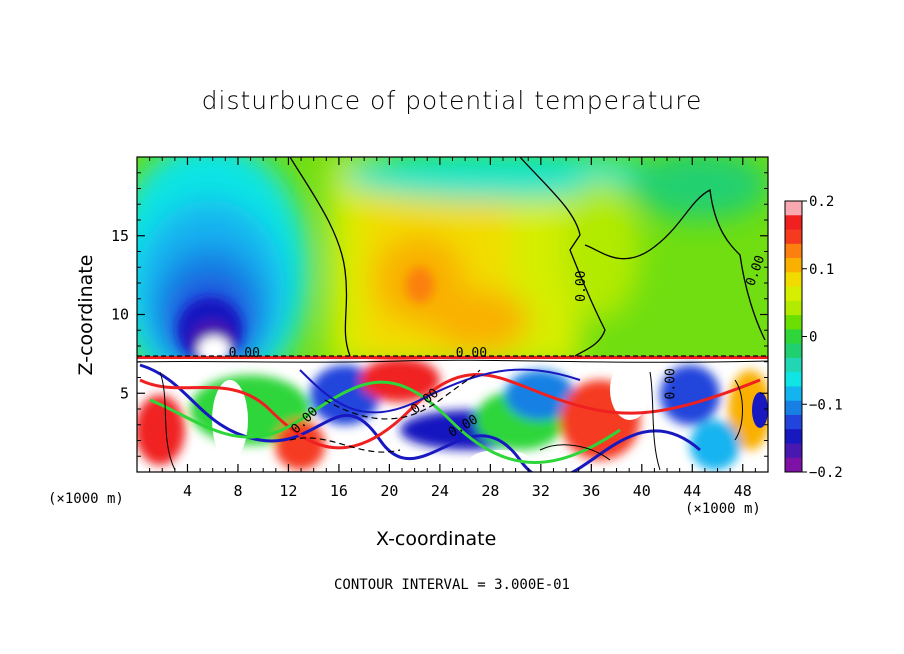 This screenshot has height=654, width=904. Describe the element at coordinates (821, 202) in the screenshot. I see `colorbar-tick-label: 0.2` at that location.